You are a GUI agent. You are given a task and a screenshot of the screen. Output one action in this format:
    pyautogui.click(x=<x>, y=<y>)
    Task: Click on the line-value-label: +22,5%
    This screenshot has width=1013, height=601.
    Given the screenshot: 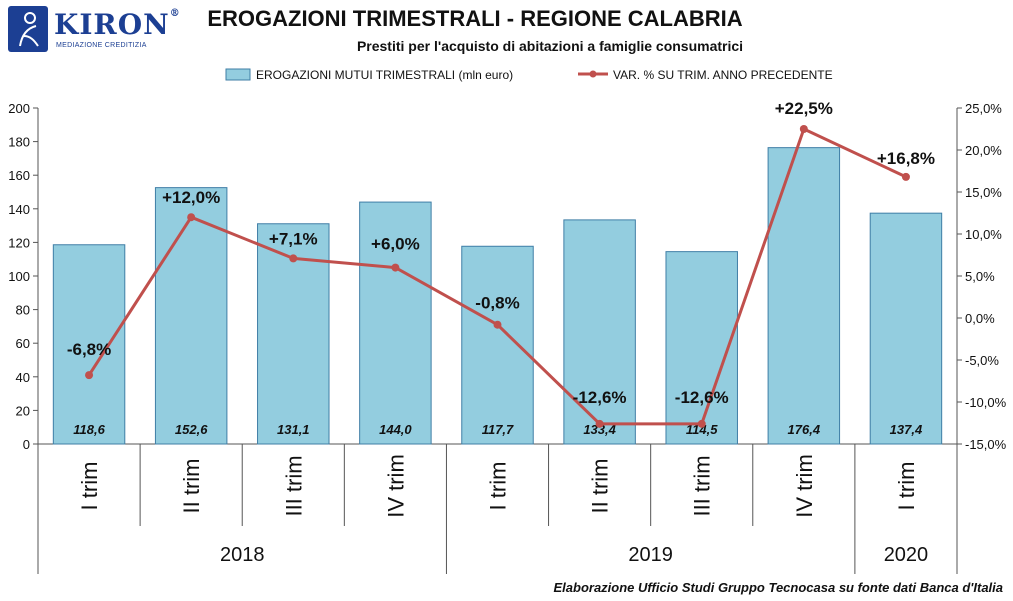 What is the action you would take?
    pyautogui.click(x=804, y=108)
    